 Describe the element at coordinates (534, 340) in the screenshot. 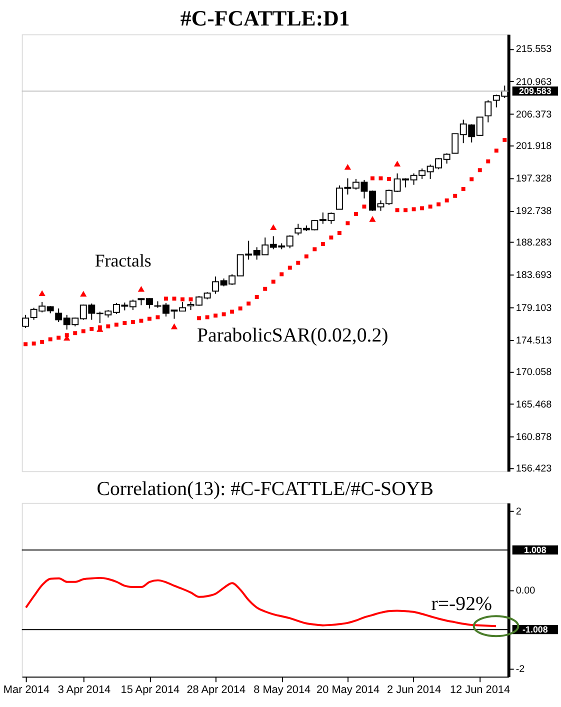

I see `y-tick-label: 174.513` at that location.